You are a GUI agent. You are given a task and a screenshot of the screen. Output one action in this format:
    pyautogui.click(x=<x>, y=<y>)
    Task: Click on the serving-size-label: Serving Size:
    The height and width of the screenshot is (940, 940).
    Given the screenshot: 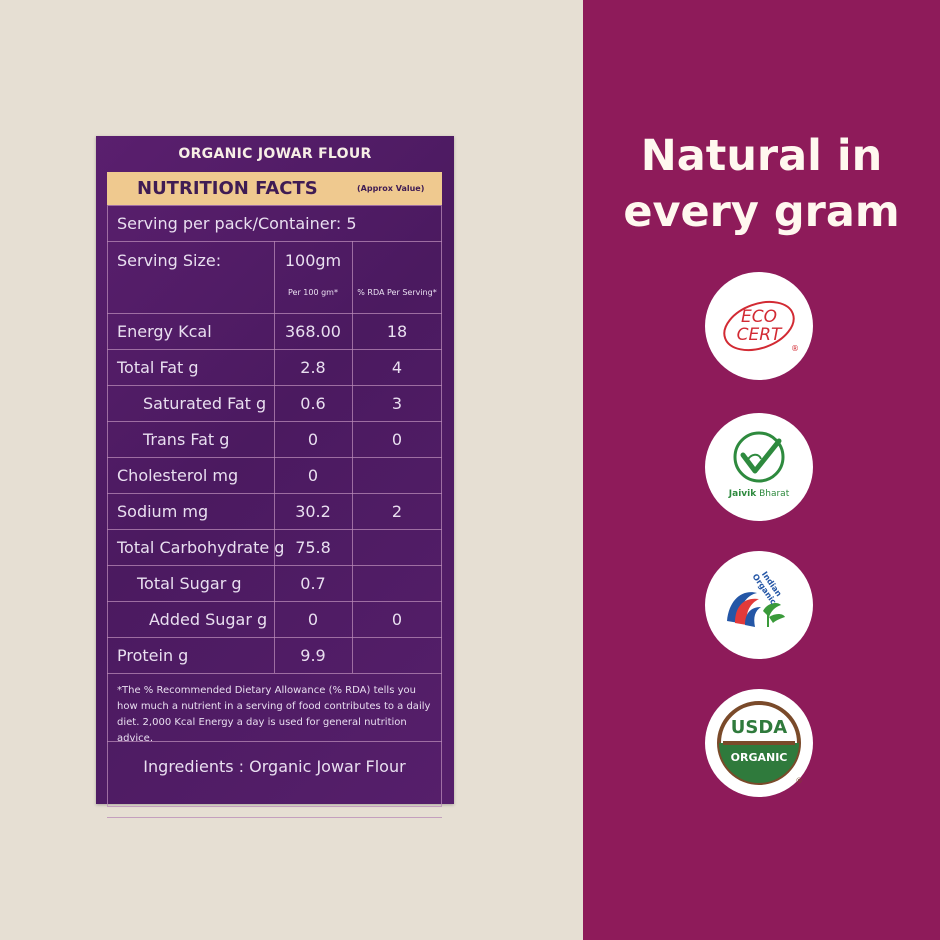 What is the action you would take?
    pyautogui.click(x=169, y=260)
    